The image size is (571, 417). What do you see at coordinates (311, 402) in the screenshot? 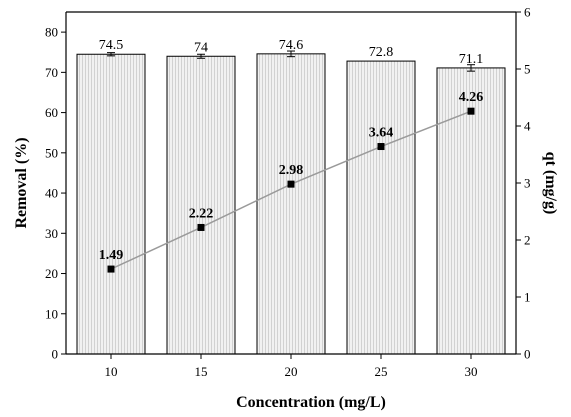
I see `x-axis-title: Concentration (mg/L)` at bounding box center [311, 402].